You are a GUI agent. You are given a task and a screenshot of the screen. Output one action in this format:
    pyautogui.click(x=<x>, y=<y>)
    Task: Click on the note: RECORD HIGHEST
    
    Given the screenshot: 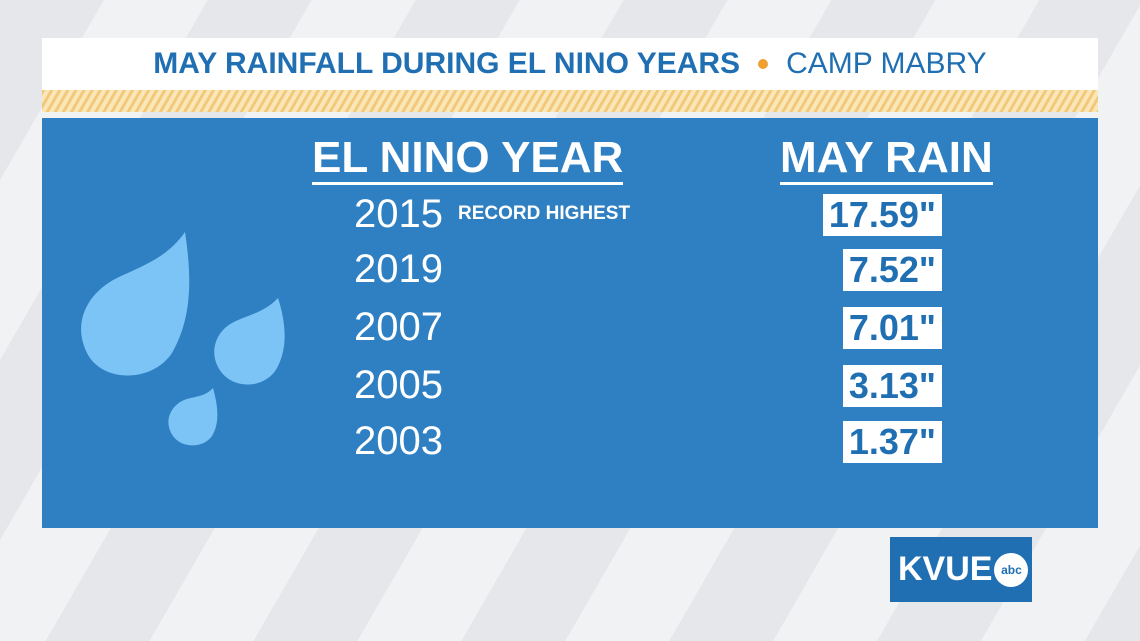 What is the action you would take?
    pyautogui.click(x=544, y=213)
    